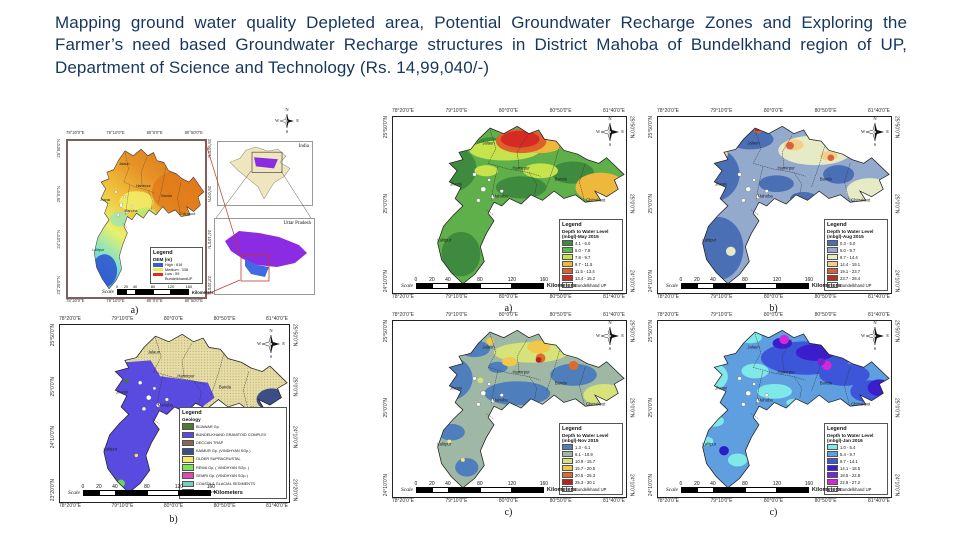 The image size is (960, 540). I want to click on legend-item: 18.5 - 22.8, so click(856, 475).